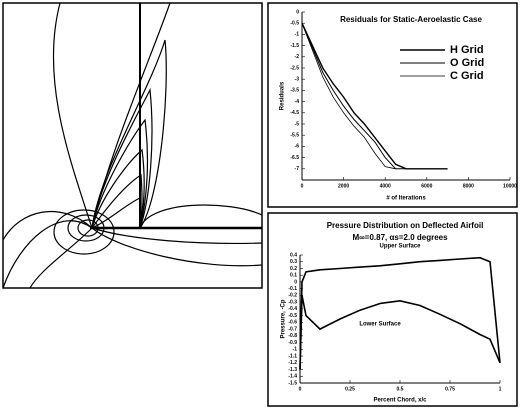 The image size is (520, 410). What do you see at coordinates (294, 91) in the screenshot?
I see `y-tick-label: -3.5` at bounding box center [294, 91].